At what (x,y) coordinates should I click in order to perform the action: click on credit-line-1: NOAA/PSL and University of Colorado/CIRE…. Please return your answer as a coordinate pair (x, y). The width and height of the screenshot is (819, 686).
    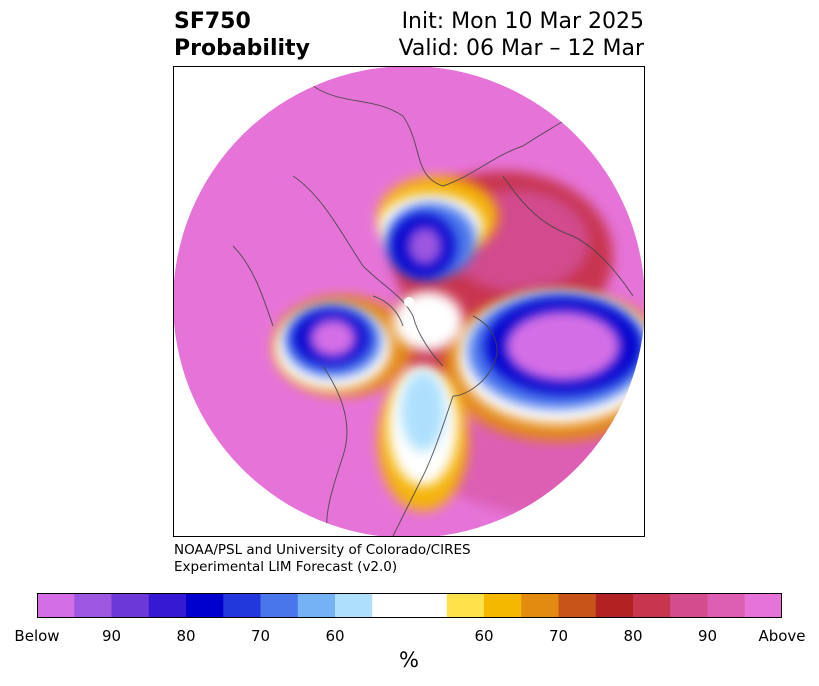
    Looking at the image, I should click on (322, 550).